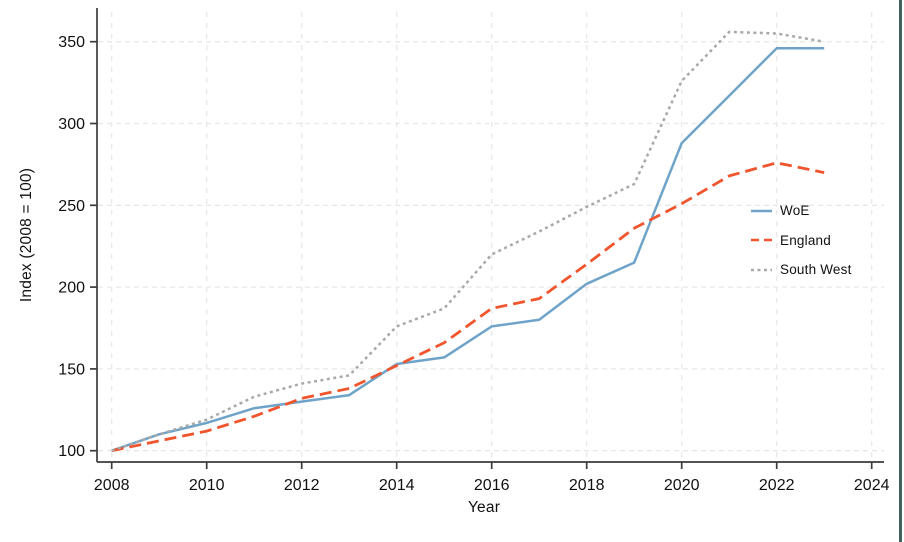 The height and width of the screenshot is (542, 904). Describe the element at coordinates (777, 485) in the screenshot. I see `x-tick-label: 2022` at that location.